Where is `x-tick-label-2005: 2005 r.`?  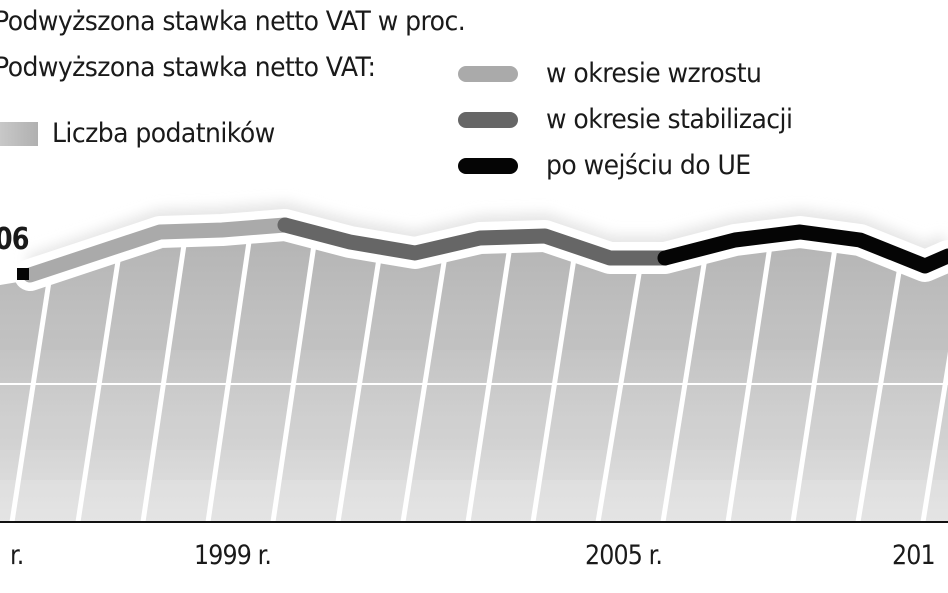
x-tick-label-2005: 2005 r. is located at coordinates (624, 555).